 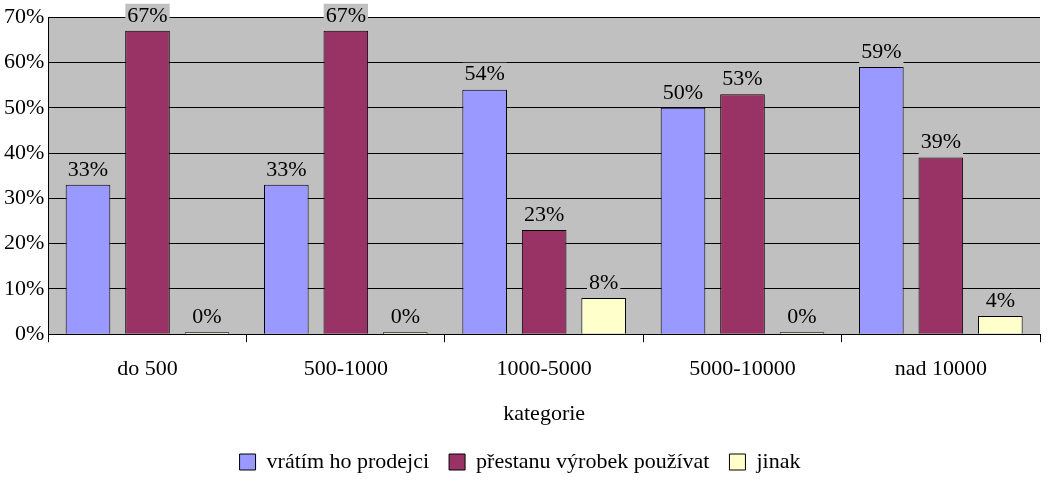 I want to click on x-tick-label: nad 10000, so click(x=940, y=368).